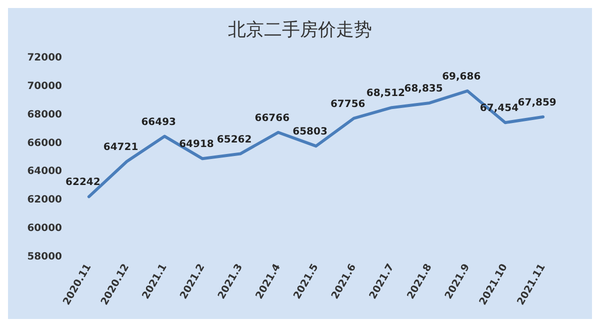 The height and width of the screenshot is (327, 600). What do you see at coordinates (44, 228) in the screenshot?
I see `y-tick-label: 60000` at bounding box center [44, 228].